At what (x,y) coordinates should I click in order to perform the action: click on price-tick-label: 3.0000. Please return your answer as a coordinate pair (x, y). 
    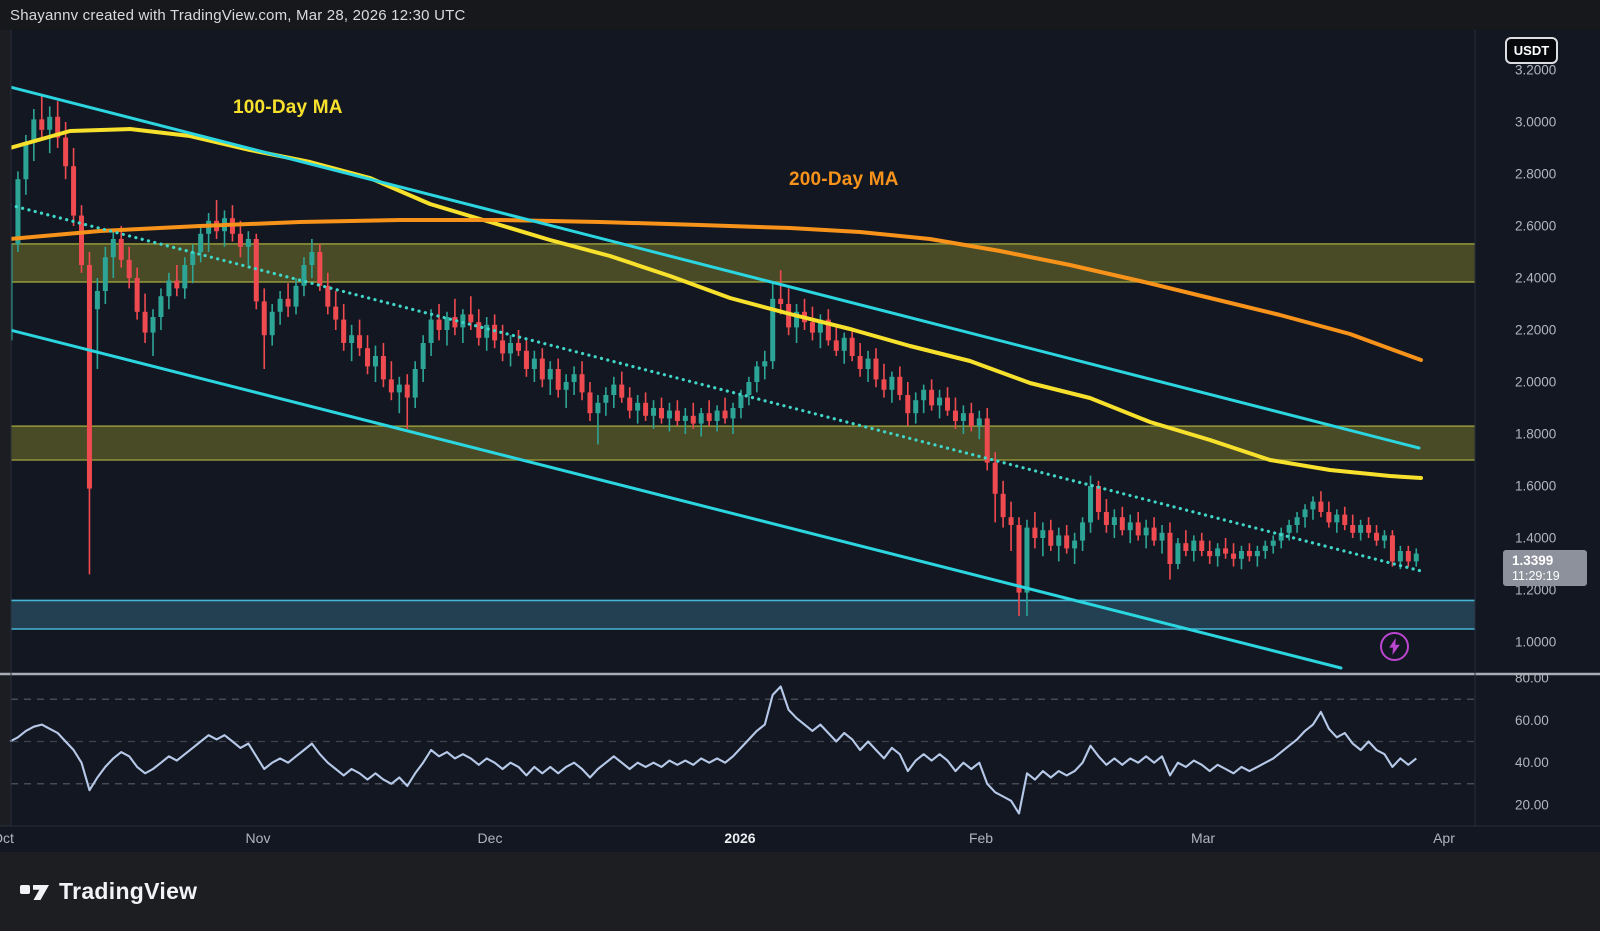
    Looking at the image, I should click on (1535, 122).